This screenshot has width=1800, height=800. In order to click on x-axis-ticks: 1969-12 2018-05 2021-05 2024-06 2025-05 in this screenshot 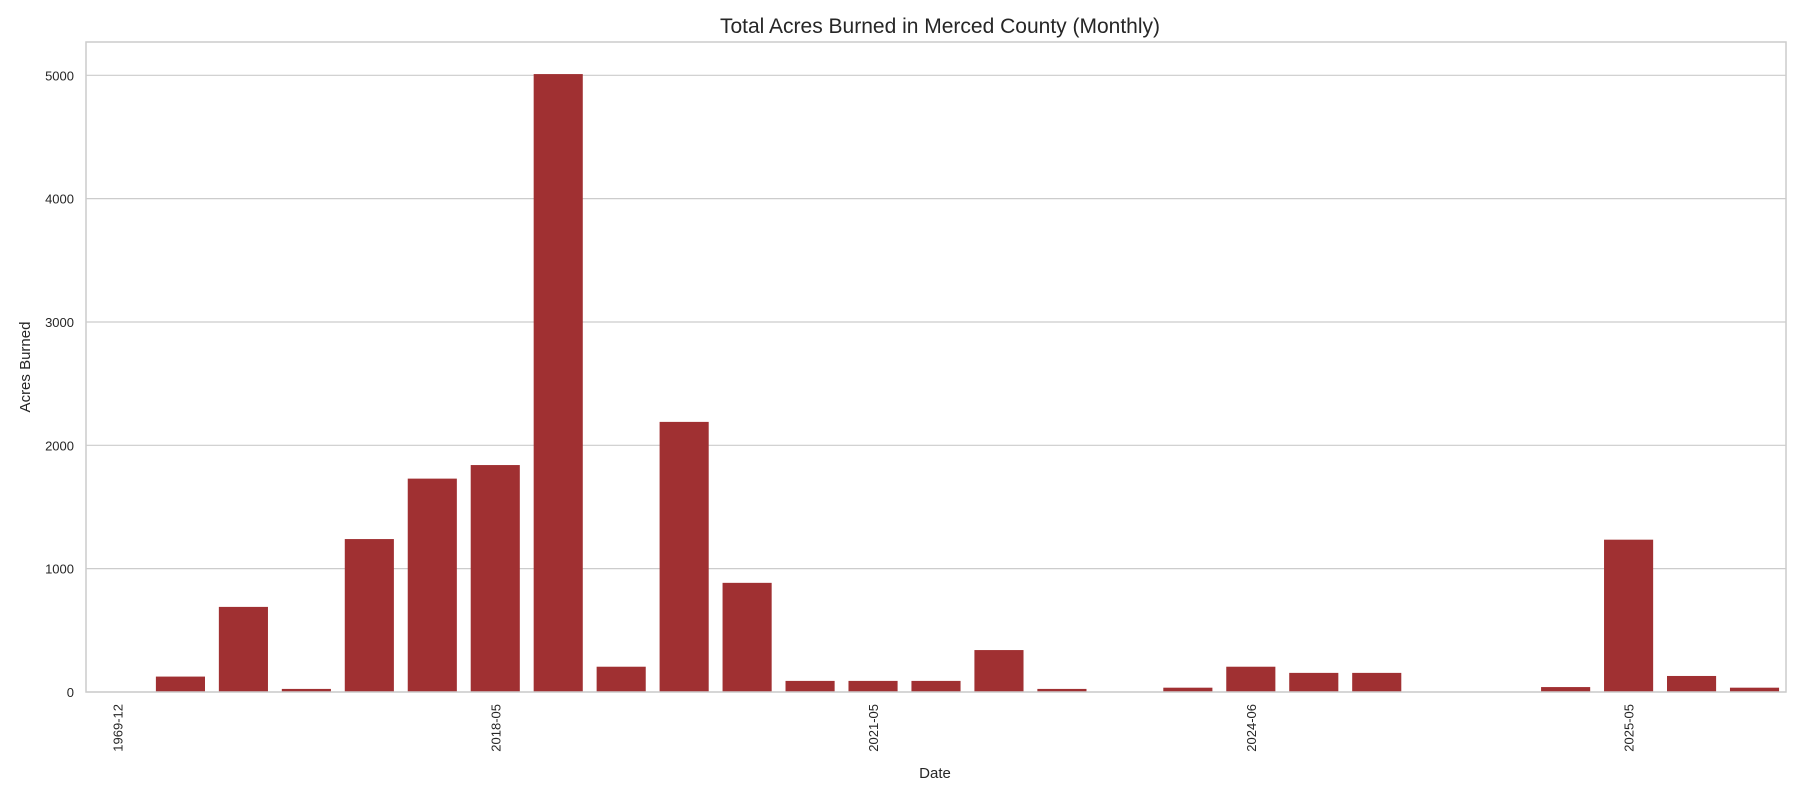, I will do `click(873, 728)`.